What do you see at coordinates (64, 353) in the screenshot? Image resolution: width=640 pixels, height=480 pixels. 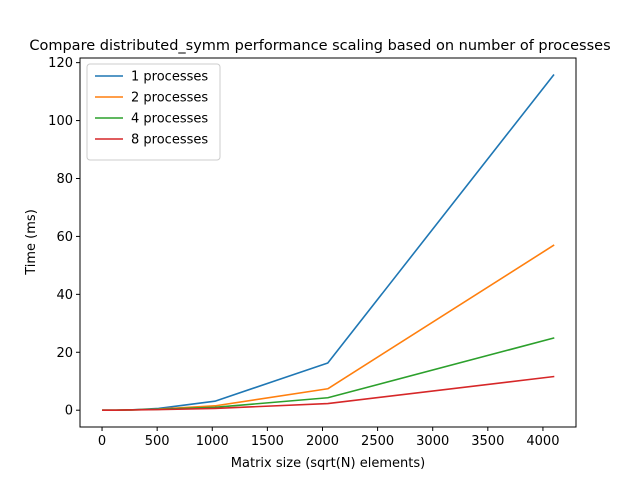 I see `y-tick-label: 20` at bounding box center [64, 353].